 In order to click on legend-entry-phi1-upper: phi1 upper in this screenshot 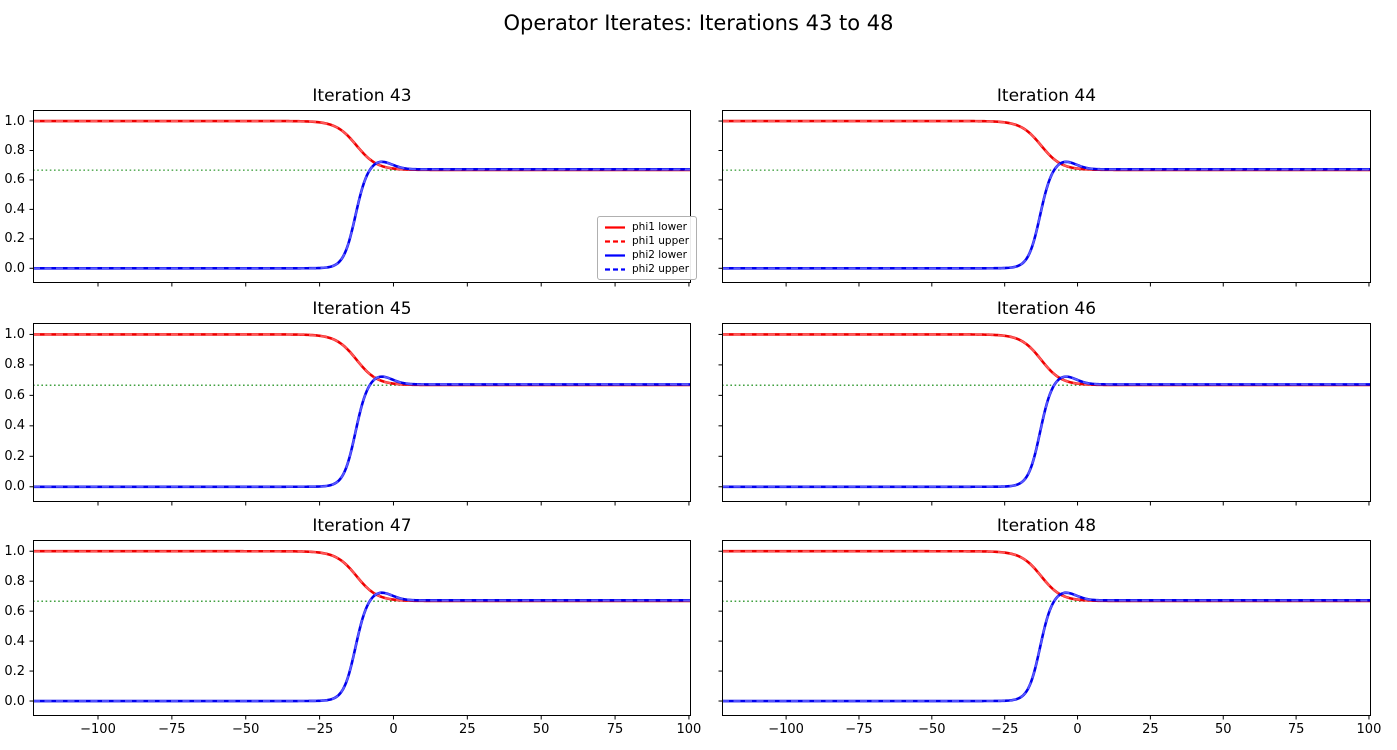, I will do `click(646, 241)`.